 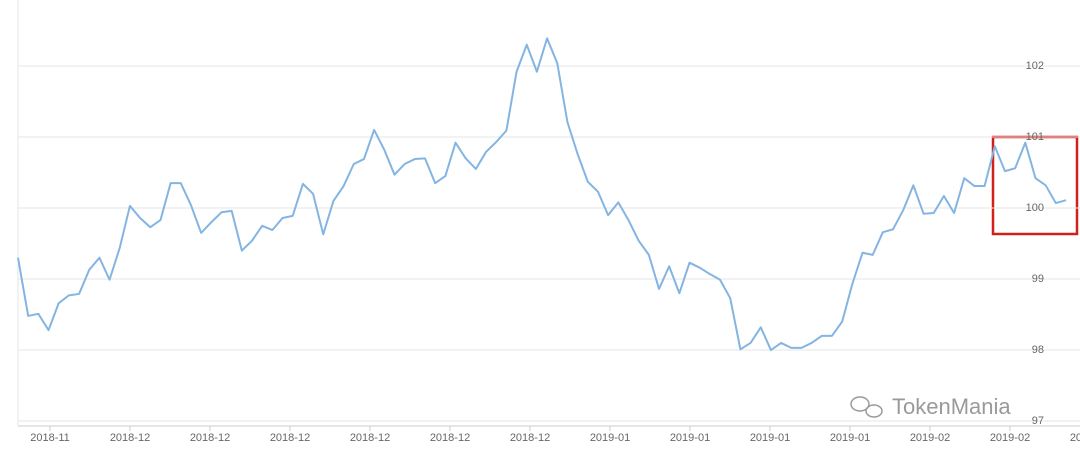 What do you see at coordinates (1038, 421) in the screenshot?
I see `y-tick-label: 97` at bounding box center [1038, 421].